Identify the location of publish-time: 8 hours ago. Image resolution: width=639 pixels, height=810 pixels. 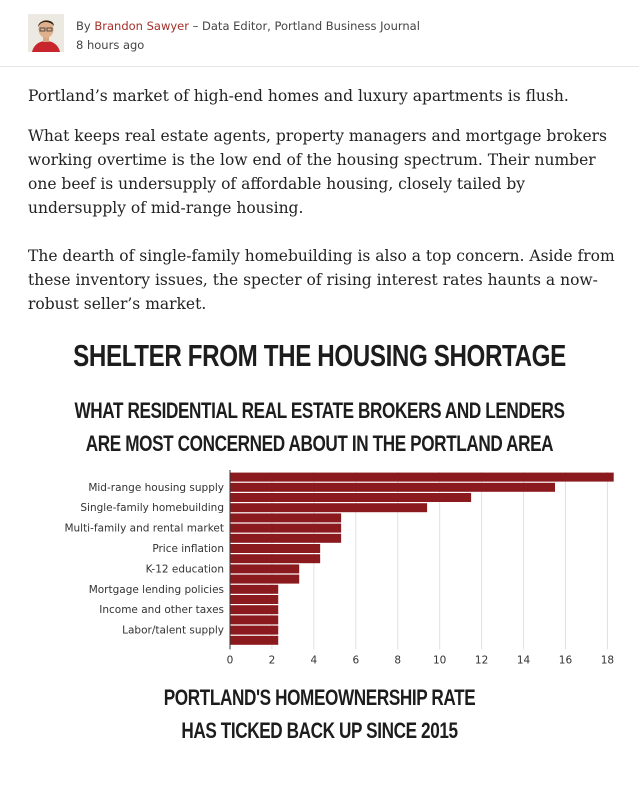
(110, 45).